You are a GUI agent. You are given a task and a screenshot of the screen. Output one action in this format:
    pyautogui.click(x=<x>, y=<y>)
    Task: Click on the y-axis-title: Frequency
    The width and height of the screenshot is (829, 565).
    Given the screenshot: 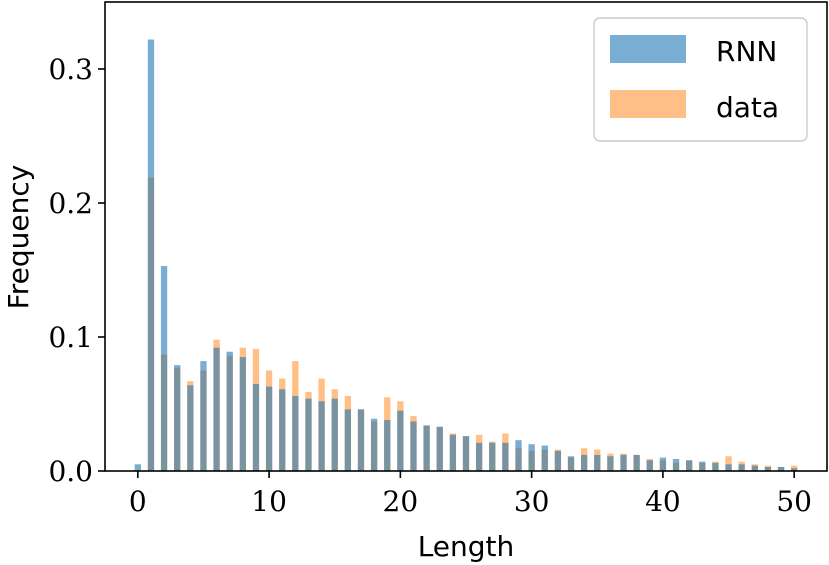 What is the action you would take?
    pyautogui.click(x=18, y=237)
    